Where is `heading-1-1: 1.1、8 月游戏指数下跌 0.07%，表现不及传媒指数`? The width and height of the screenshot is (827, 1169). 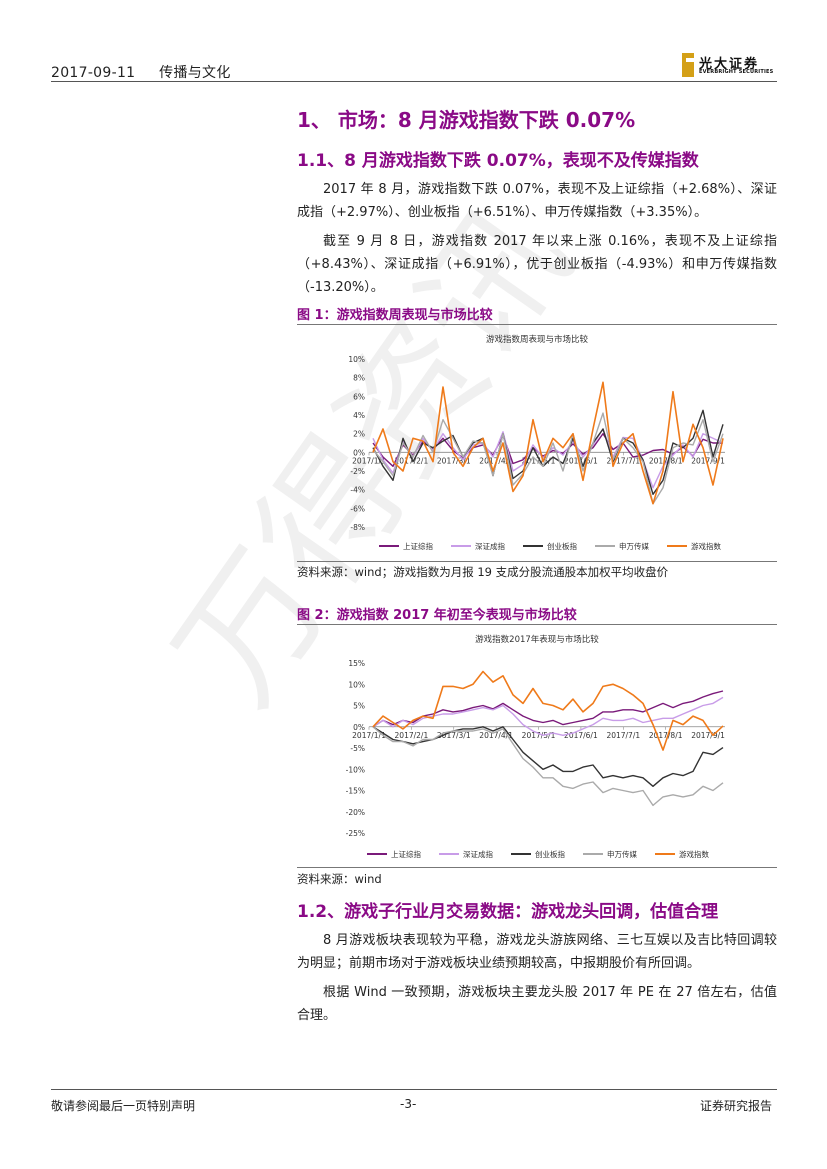 heading-1-1: 1.1、8 月游戏指数下跌 0.07%，表现不及传媒指数 is located at coordinates (498, 161).